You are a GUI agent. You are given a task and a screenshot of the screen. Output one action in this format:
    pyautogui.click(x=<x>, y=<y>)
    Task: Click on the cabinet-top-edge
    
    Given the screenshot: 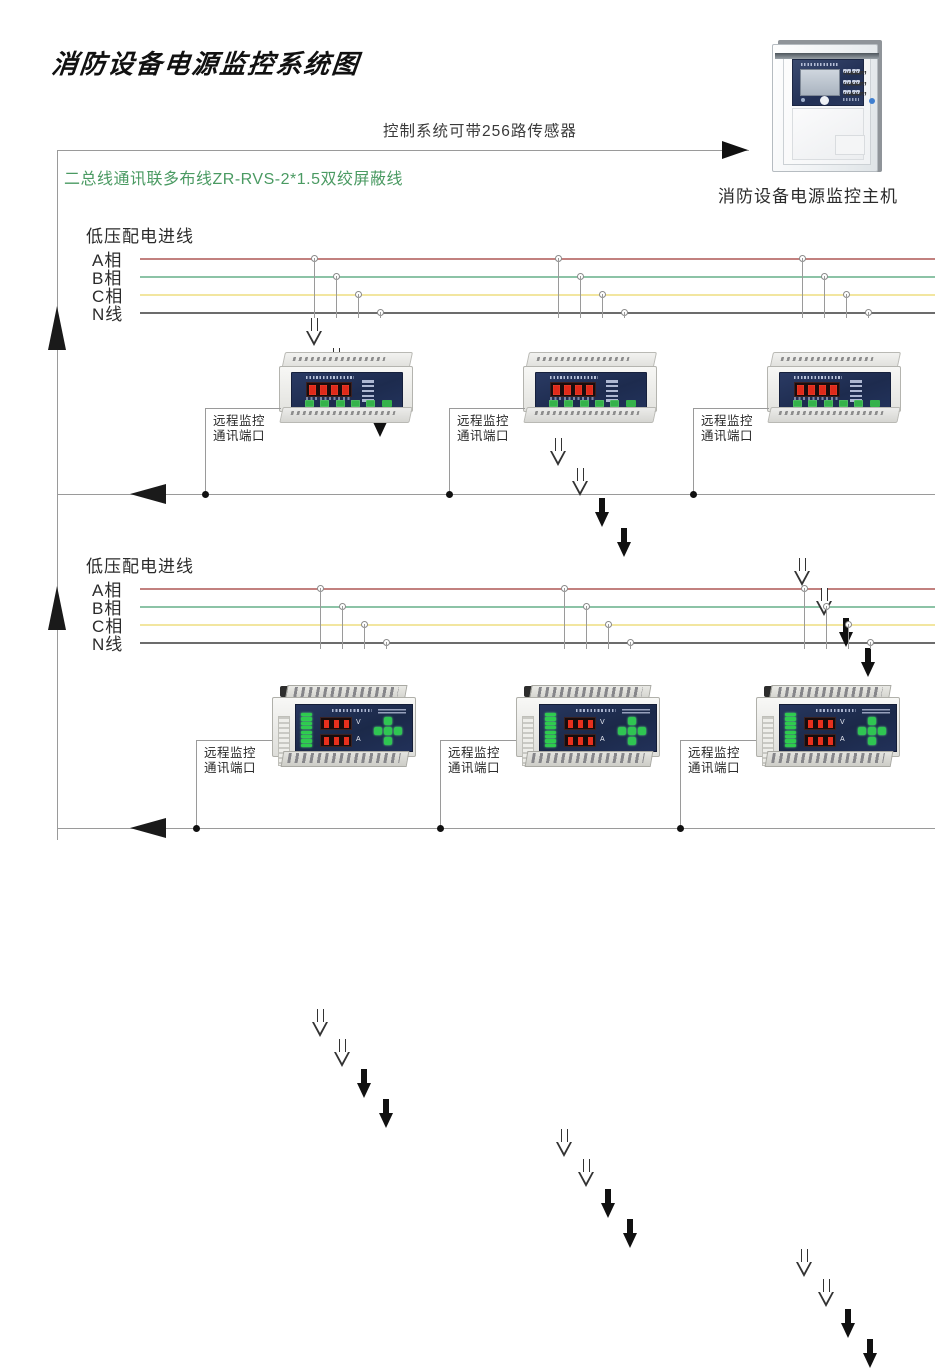 What is the action you would take?
    pyautogui.click(x=827, y=56)
    